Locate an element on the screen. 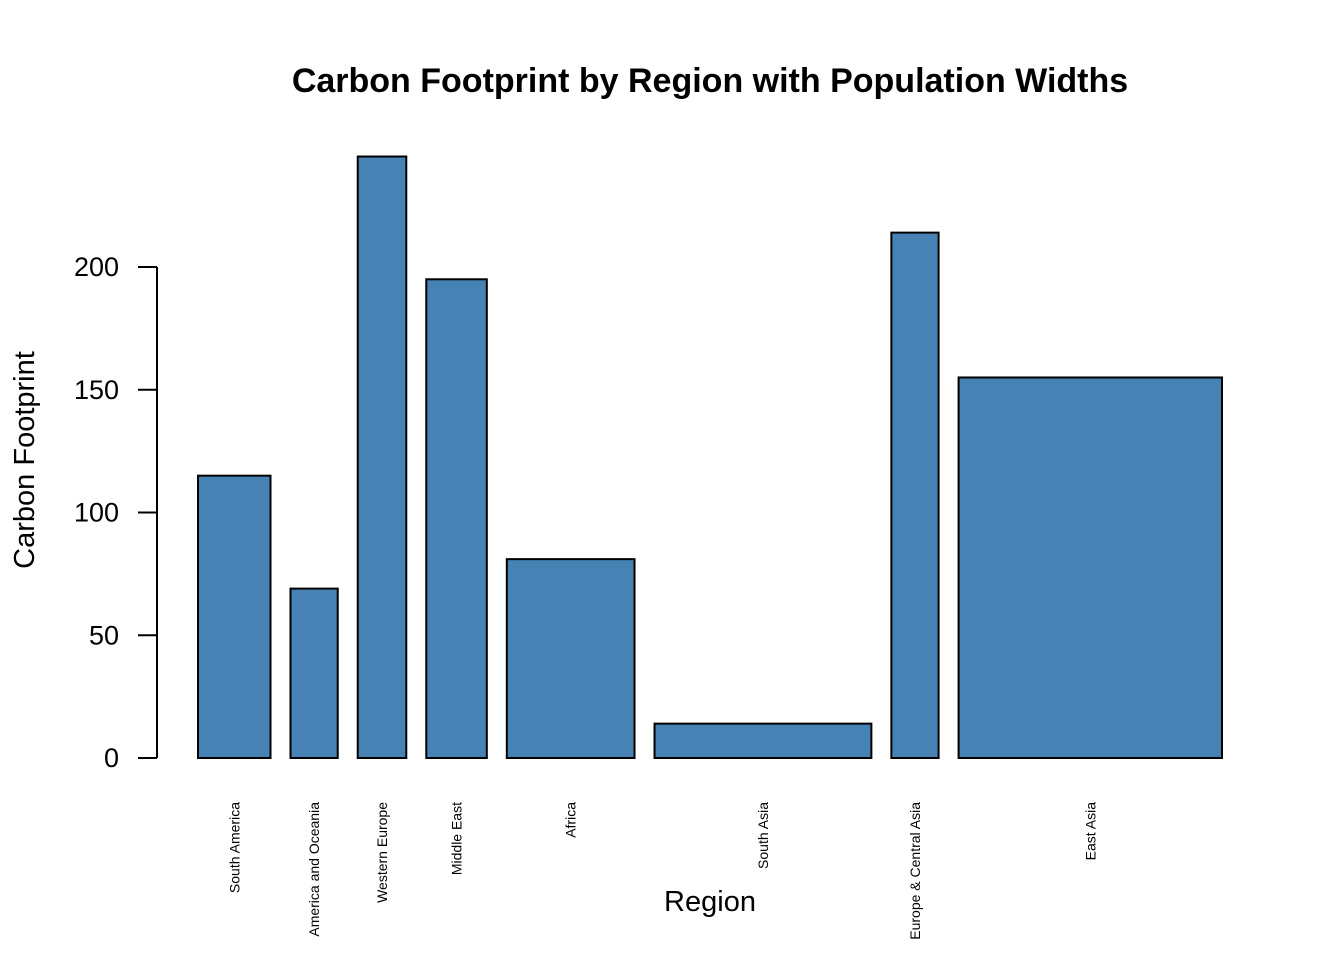 The height and width of the screenshot is (960, 1344). y-tick-label: 50 is located at coordinates (104, 635).